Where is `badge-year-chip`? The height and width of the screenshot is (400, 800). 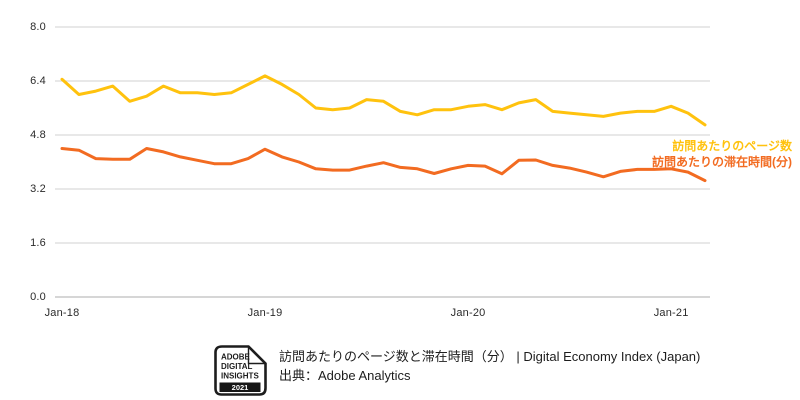
badge-year-chip is located at coordinates (240, 387).